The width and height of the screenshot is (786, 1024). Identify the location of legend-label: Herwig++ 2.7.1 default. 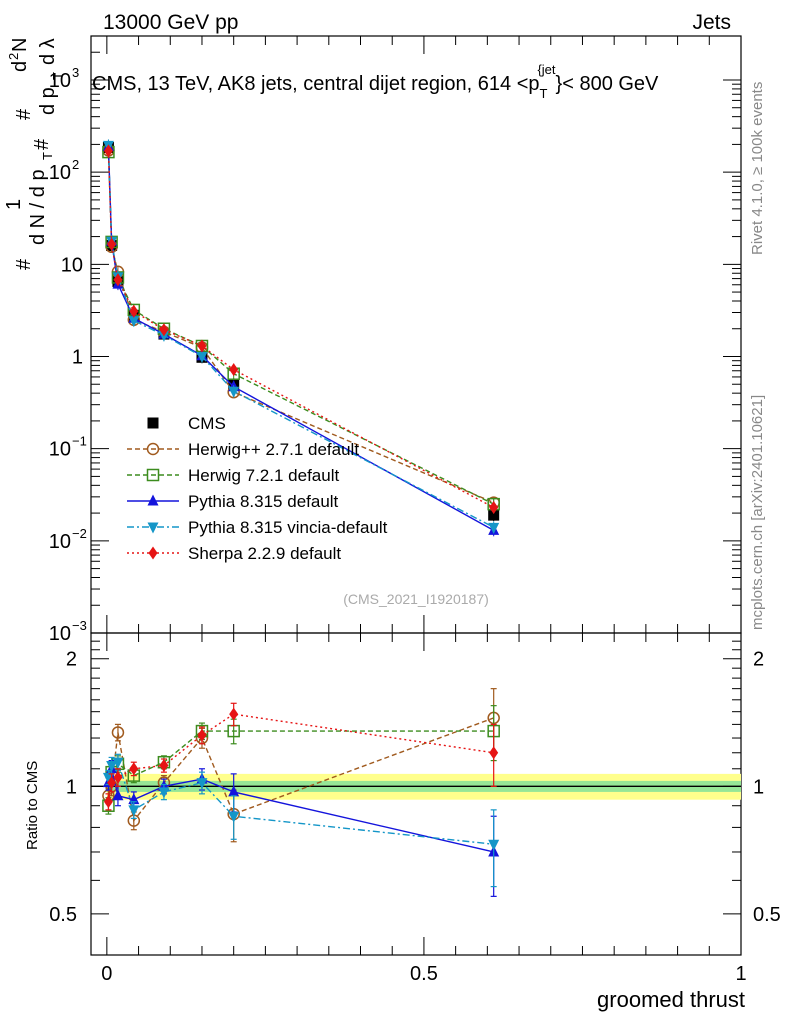
(273, 449).